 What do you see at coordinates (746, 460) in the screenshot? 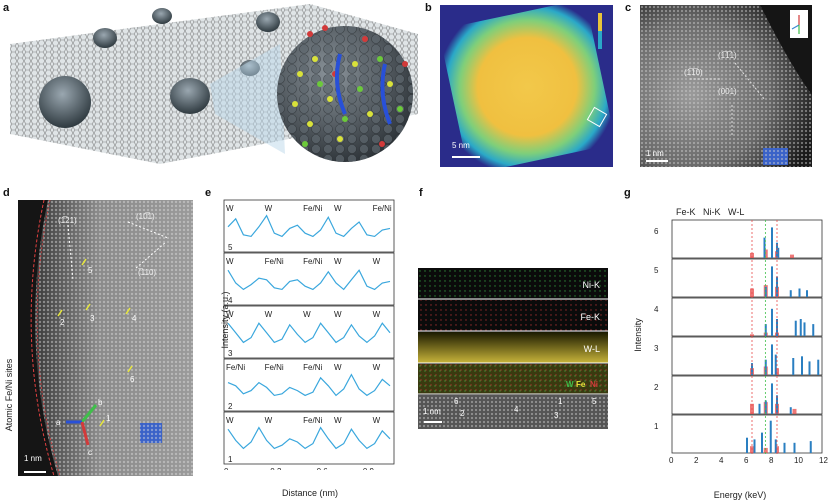
I see `g-xtick-label: 6` at bounding box center [746, 460].